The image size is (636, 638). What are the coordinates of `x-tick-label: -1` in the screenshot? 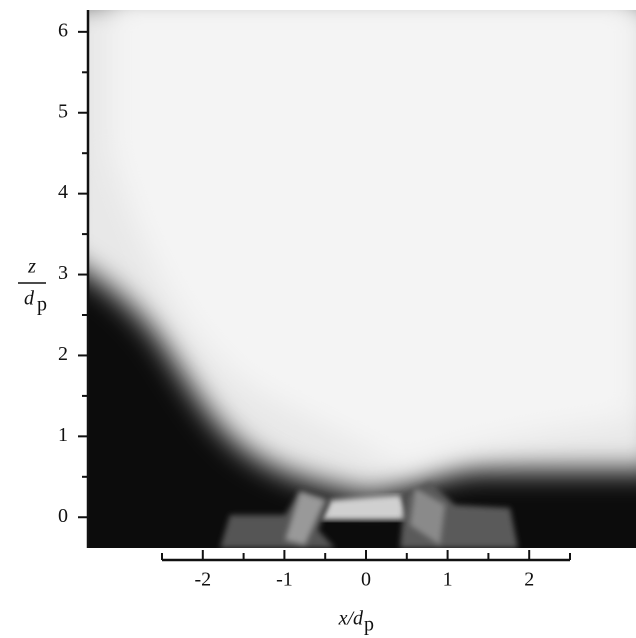 It's located at (284, 580).